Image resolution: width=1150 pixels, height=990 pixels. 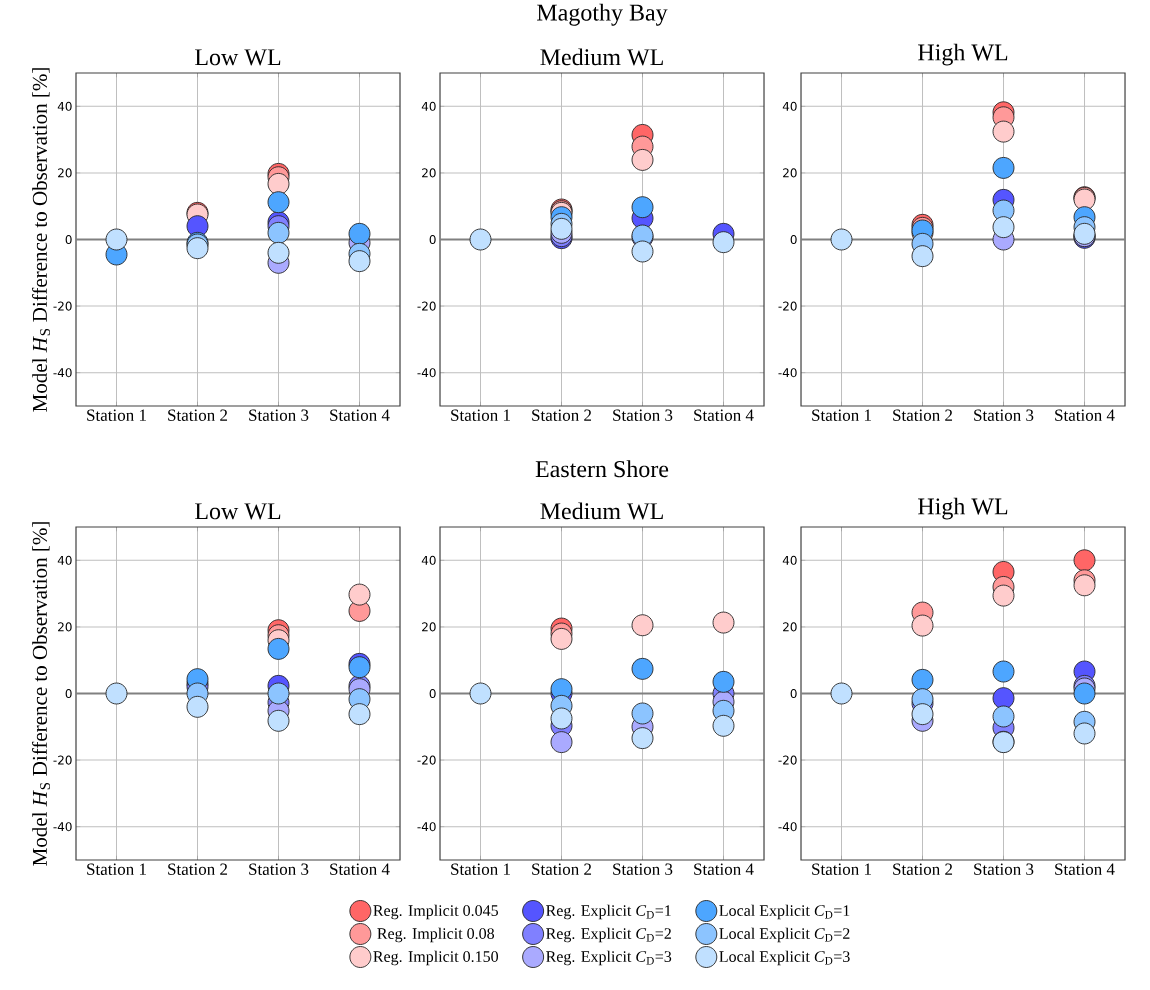 What do you see at coordinates (436, 935) in the screenshot?
I see `legend-label: Reg. Implicit 0.08` at bounding box center [436, 935].